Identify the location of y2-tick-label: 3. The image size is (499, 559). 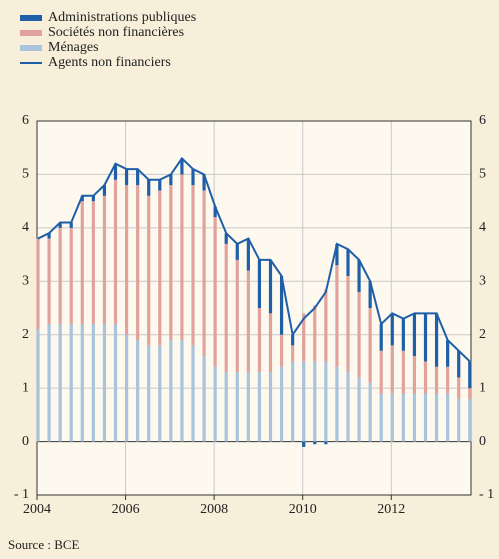
(482, 281).